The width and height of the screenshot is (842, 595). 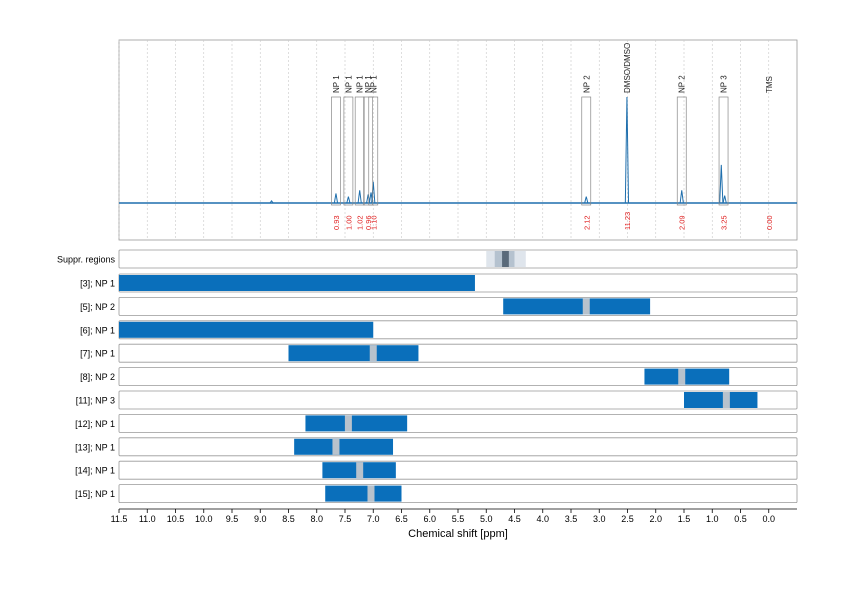 What do you see at coordinates (627, 68) in the screenshot?
I see `peak-annotation-label: DMSO/DMSO` at bounding box center [627, 68].